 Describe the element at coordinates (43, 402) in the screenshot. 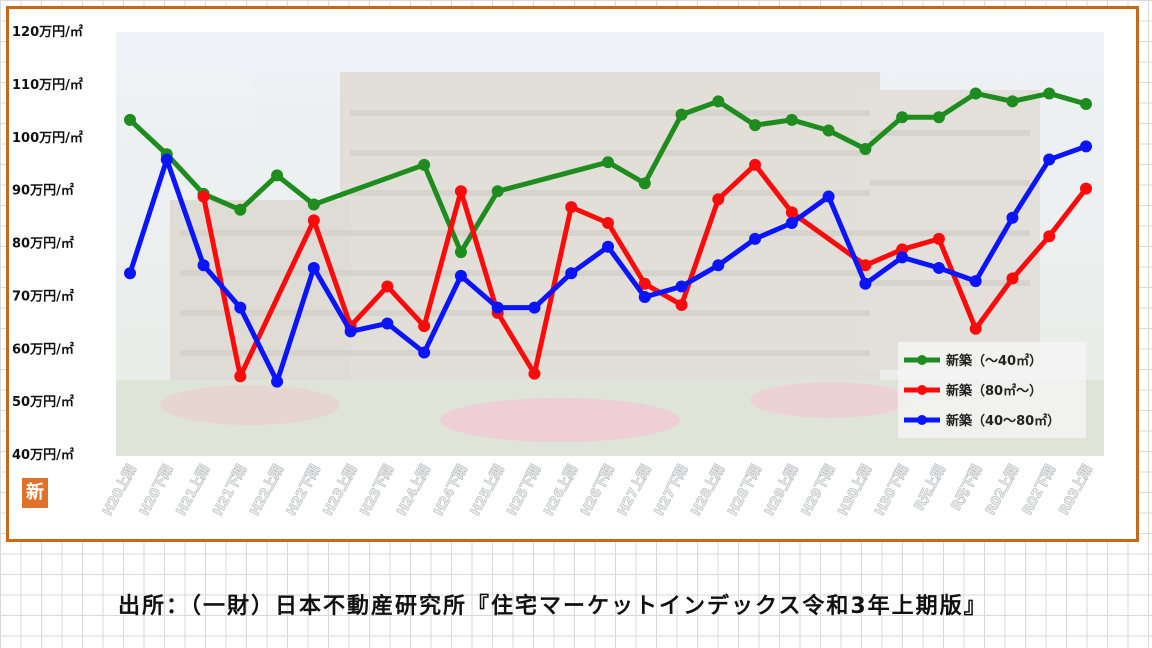

I see `y-tick-label: 50万円/㎡` at that location.